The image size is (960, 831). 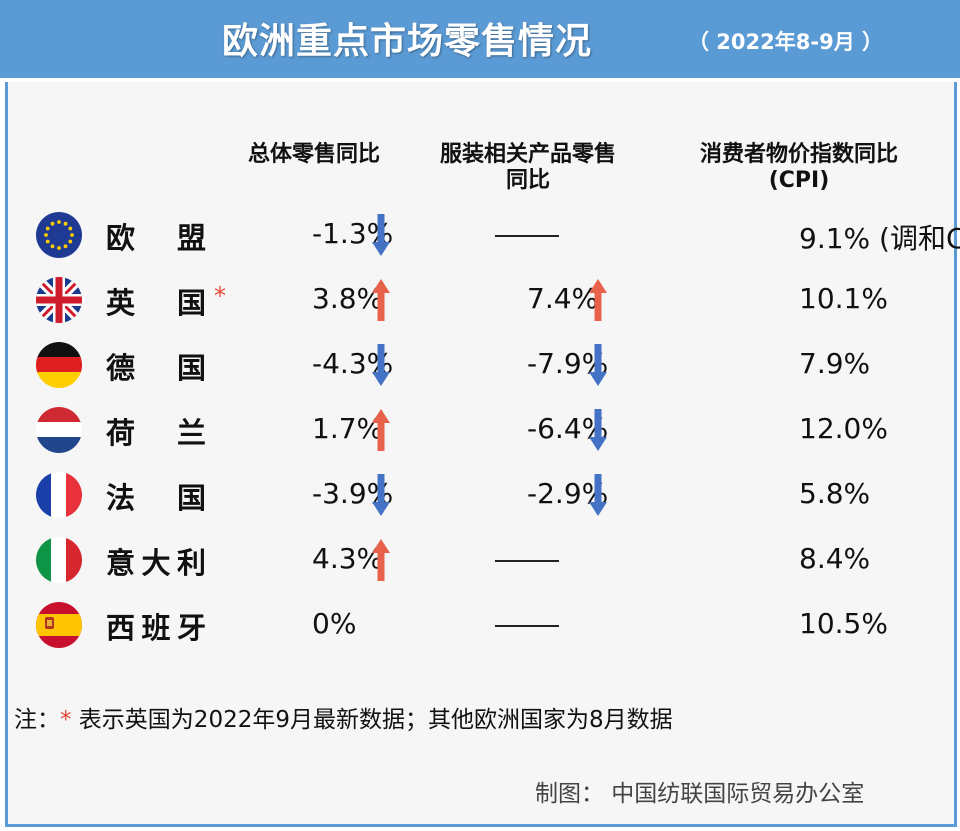 I want to click on cpi-value: 5.8%, so click(x=835, y=493).